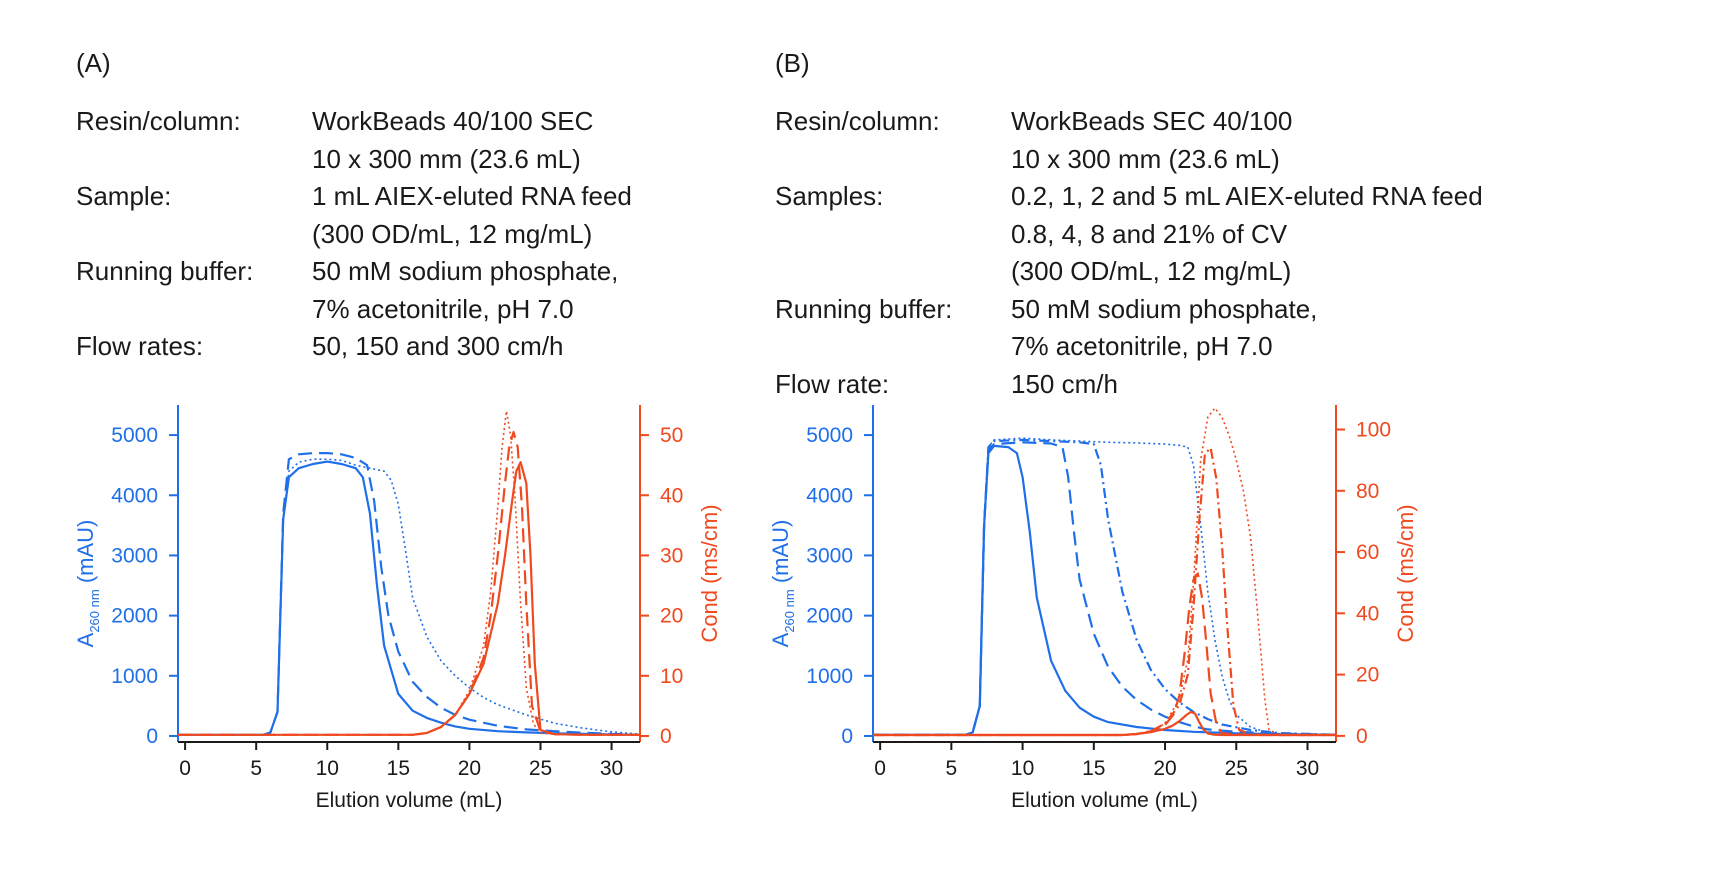 The width and height of the screenshot is (1712, 892). What do you see at coordinates (829, 196) in the screenshot?
I see `info-key: Samples:` at bounding box center [829, 196].